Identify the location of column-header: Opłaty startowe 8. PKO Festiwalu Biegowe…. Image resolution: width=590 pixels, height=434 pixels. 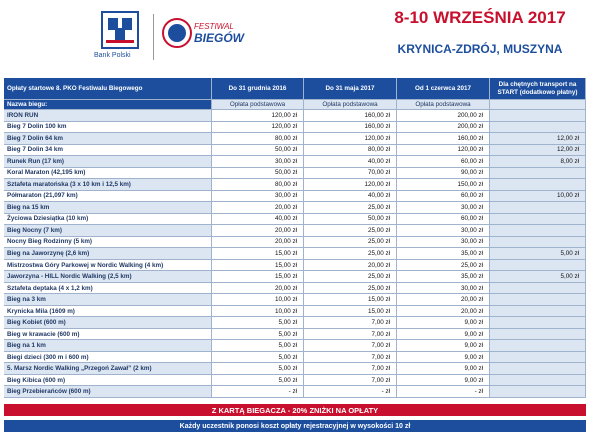
(108, 89).